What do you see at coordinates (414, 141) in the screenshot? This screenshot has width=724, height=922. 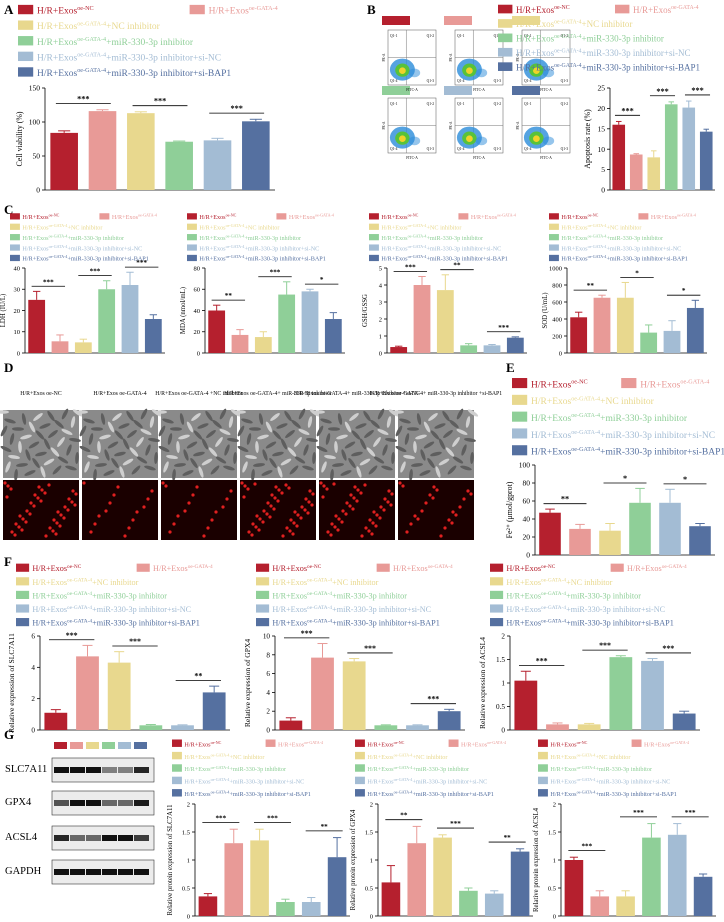 I see `flow-cloud-tail` at bounding box center [414, 141].